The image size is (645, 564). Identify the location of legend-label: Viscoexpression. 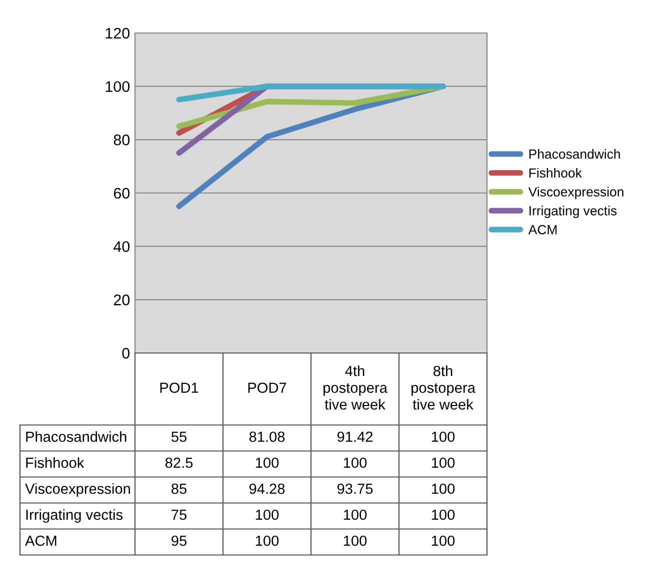
(576, 193).